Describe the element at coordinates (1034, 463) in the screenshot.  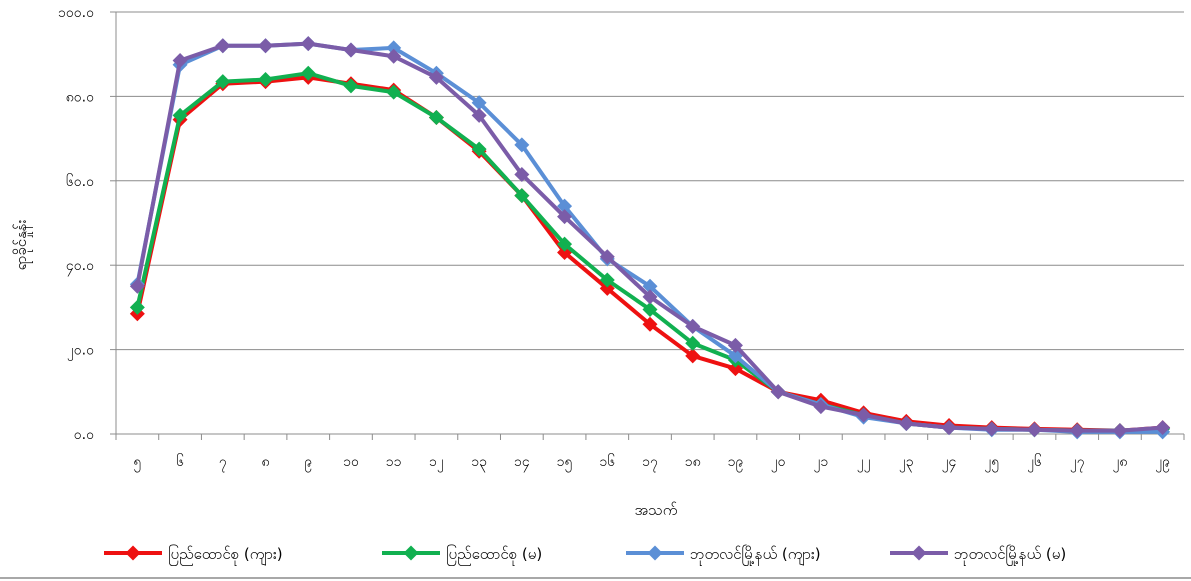
I see `x-tick-label: ၂၆` at that location.